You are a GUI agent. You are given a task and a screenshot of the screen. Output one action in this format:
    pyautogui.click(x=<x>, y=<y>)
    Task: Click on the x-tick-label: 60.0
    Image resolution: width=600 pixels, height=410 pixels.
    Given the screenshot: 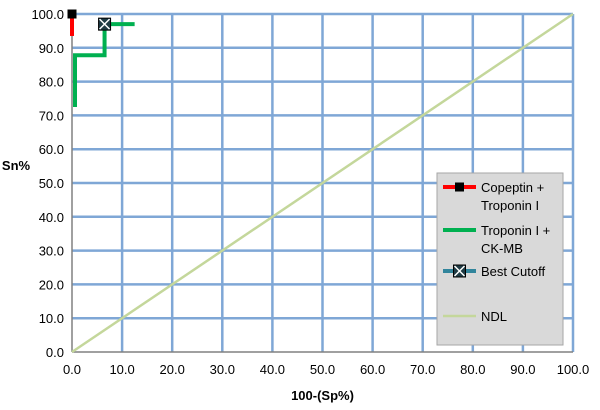 What is the action you would take?
    pyautogui.click(x=372, y=369)
    